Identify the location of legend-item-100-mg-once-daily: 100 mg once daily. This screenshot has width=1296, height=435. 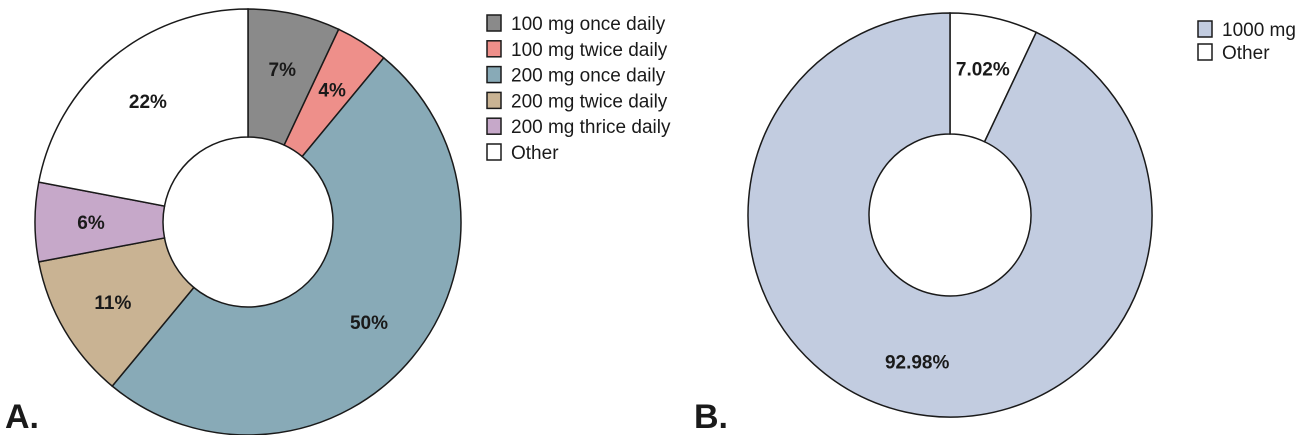
(576, 24).